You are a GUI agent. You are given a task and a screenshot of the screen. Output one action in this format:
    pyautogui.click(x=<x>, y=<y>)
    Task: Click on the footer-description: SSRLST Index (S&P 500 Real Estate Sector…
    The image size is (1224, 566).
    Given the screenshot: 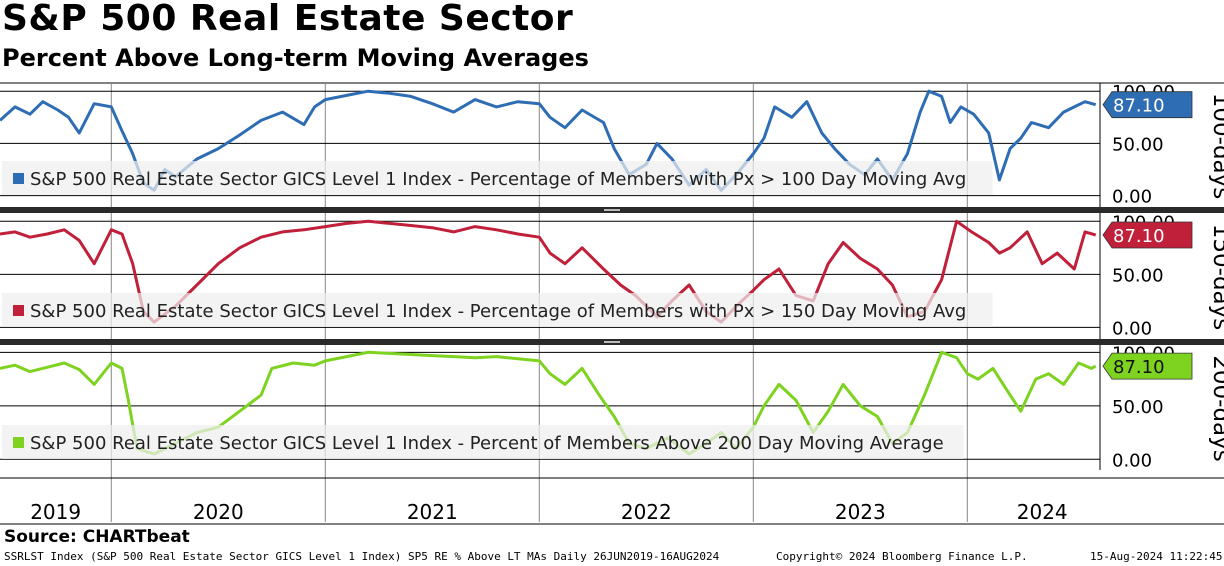 What is the action you would take?
    pyautogui.click(x=362, y=556)
    